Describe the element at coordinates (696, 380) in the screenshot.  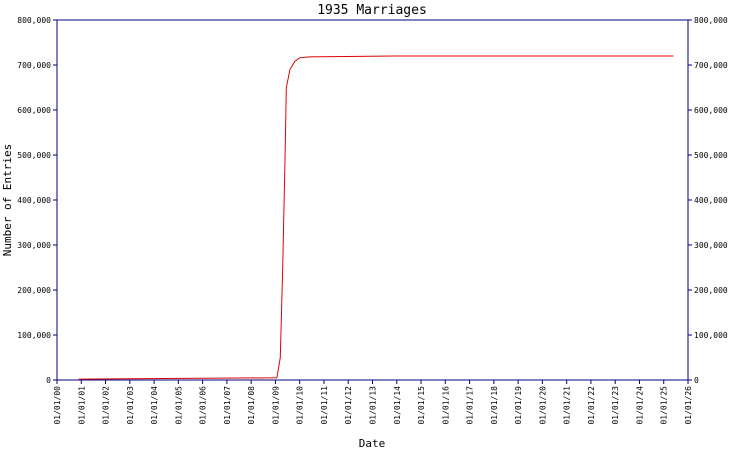
I see `y2-tick-label: 0` at that location.